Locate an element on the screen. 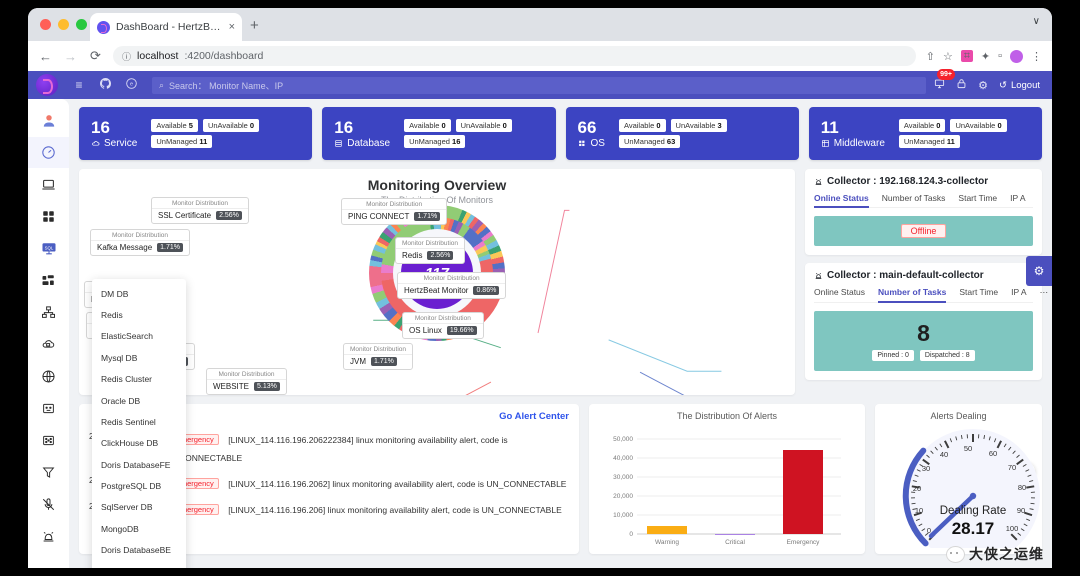 This screenshot has width=1080, height=576. address-bar: ⓘ localhost:4200/dashboard is located at coordinates (514, 56).